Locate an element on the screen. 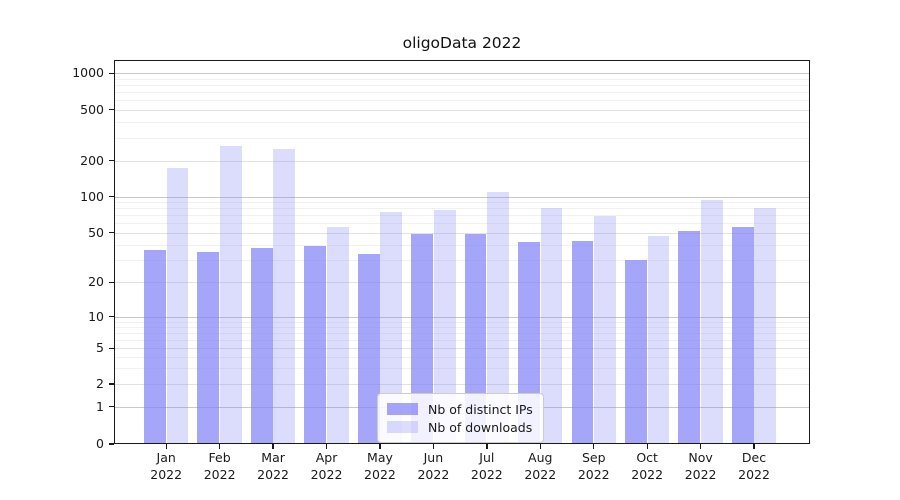  x-tick-label-oct: Oct 2022 is located at coordinates (647, 466).